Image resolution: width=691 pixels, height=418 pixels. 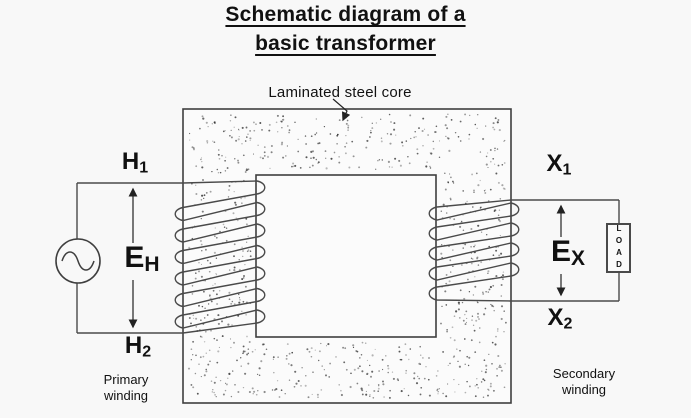 What do you see at coordinates (138, 346) in the screenshot?
I see `terminal-h2: H2` at bounding box center [138, 346].